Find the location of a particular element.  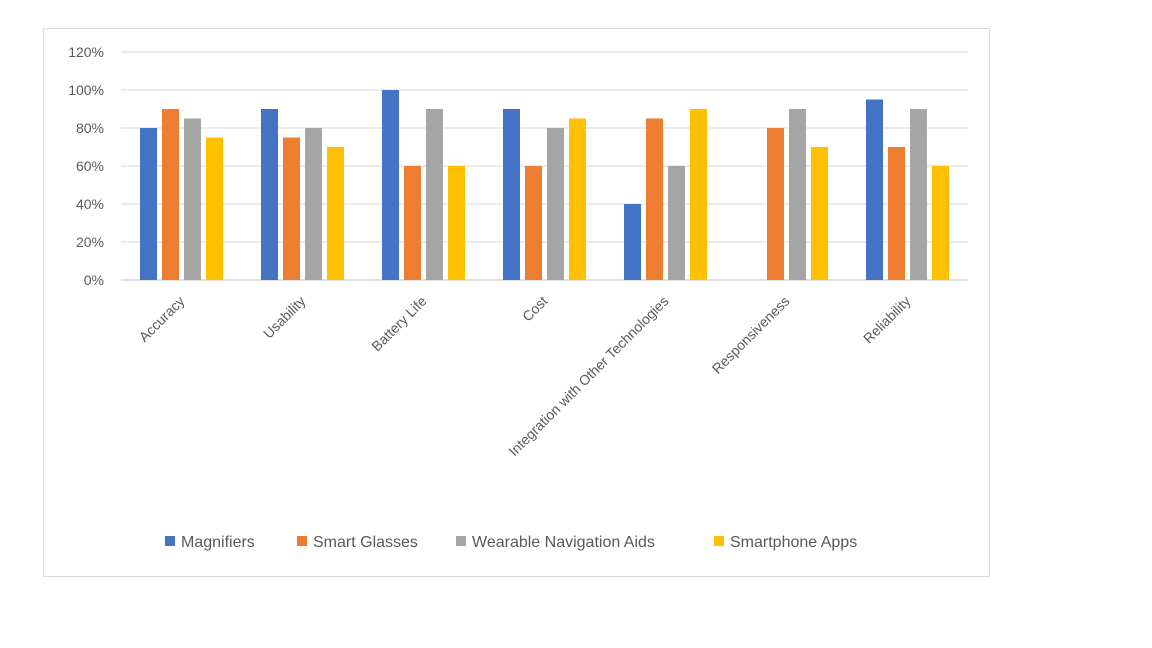

y-tick-label: 0% is located at coordinates (94, 280).